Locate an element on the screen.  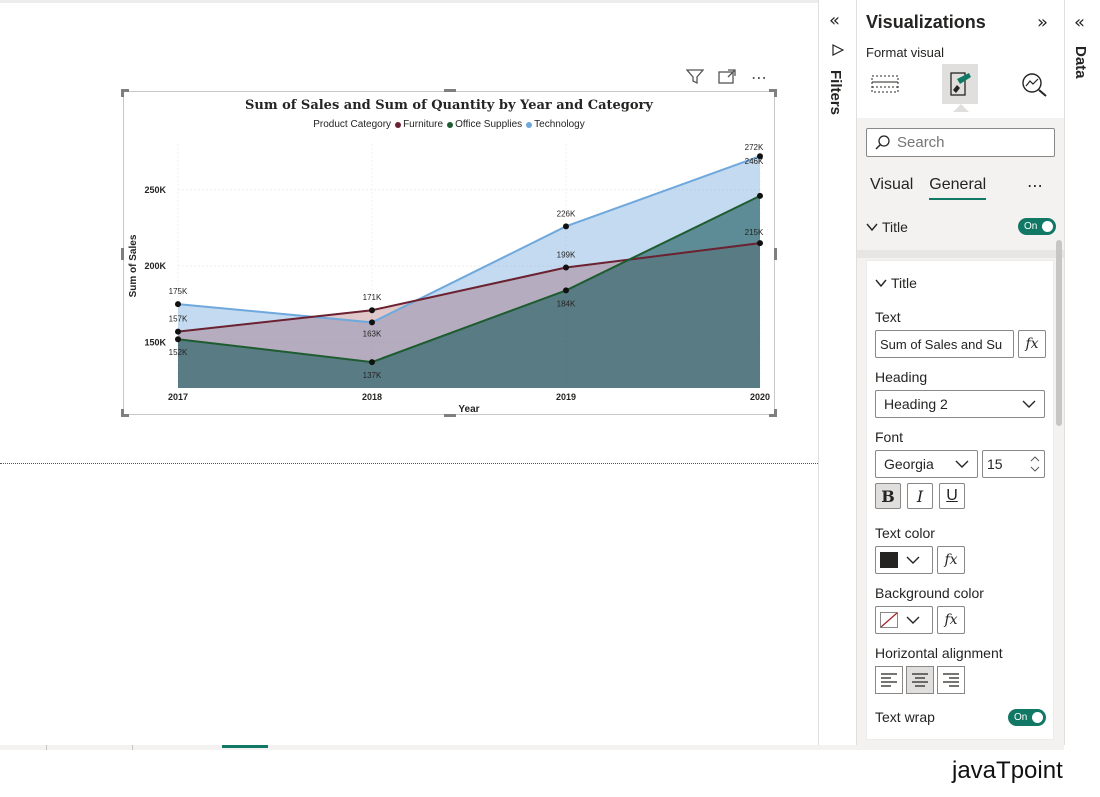
line-furniture is located at coordinates (469, 287).